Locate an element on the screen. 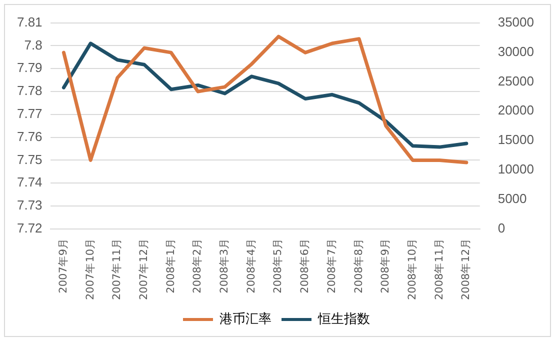  x-tick-label: 2008年2月 is located at coordinates (198, 266).